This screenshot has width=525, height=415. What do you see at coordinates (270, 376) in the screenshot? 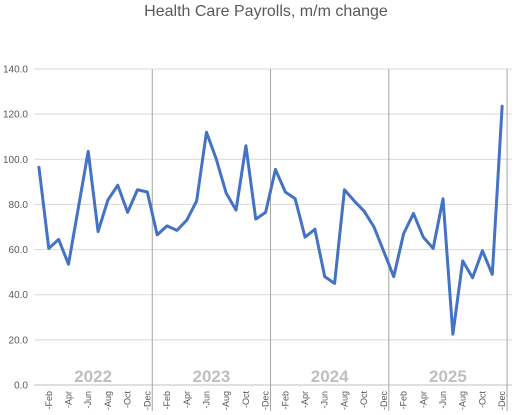
I see `year-labels: 2022 2023 2024 2025` at bounding box center [270, 376].